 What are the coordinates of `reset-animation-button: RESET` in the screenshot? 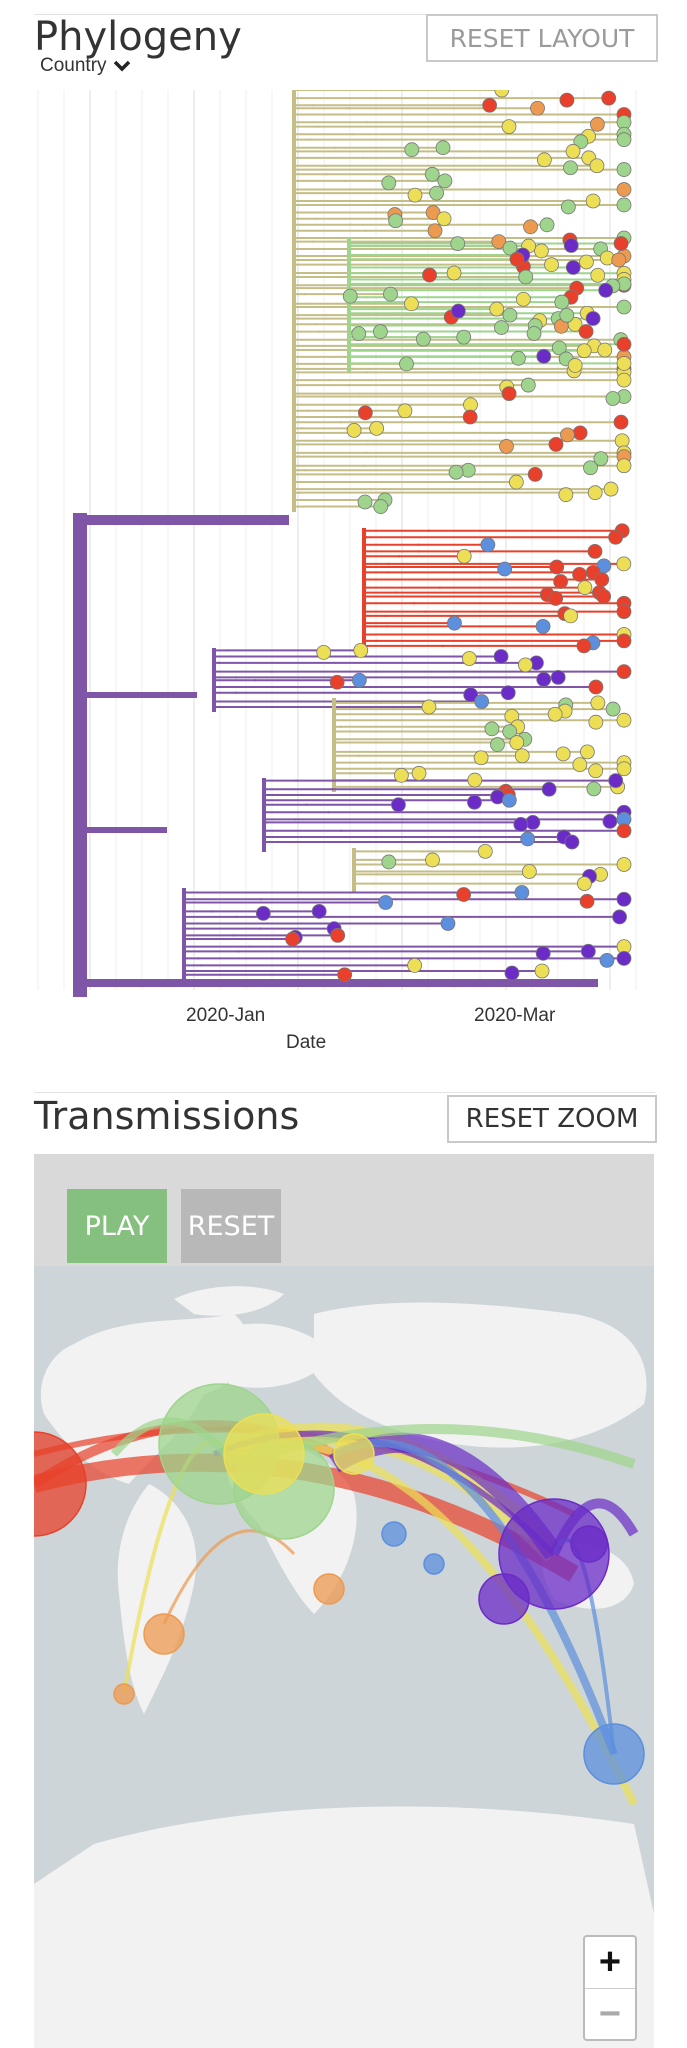 It's located at (231, 1226).